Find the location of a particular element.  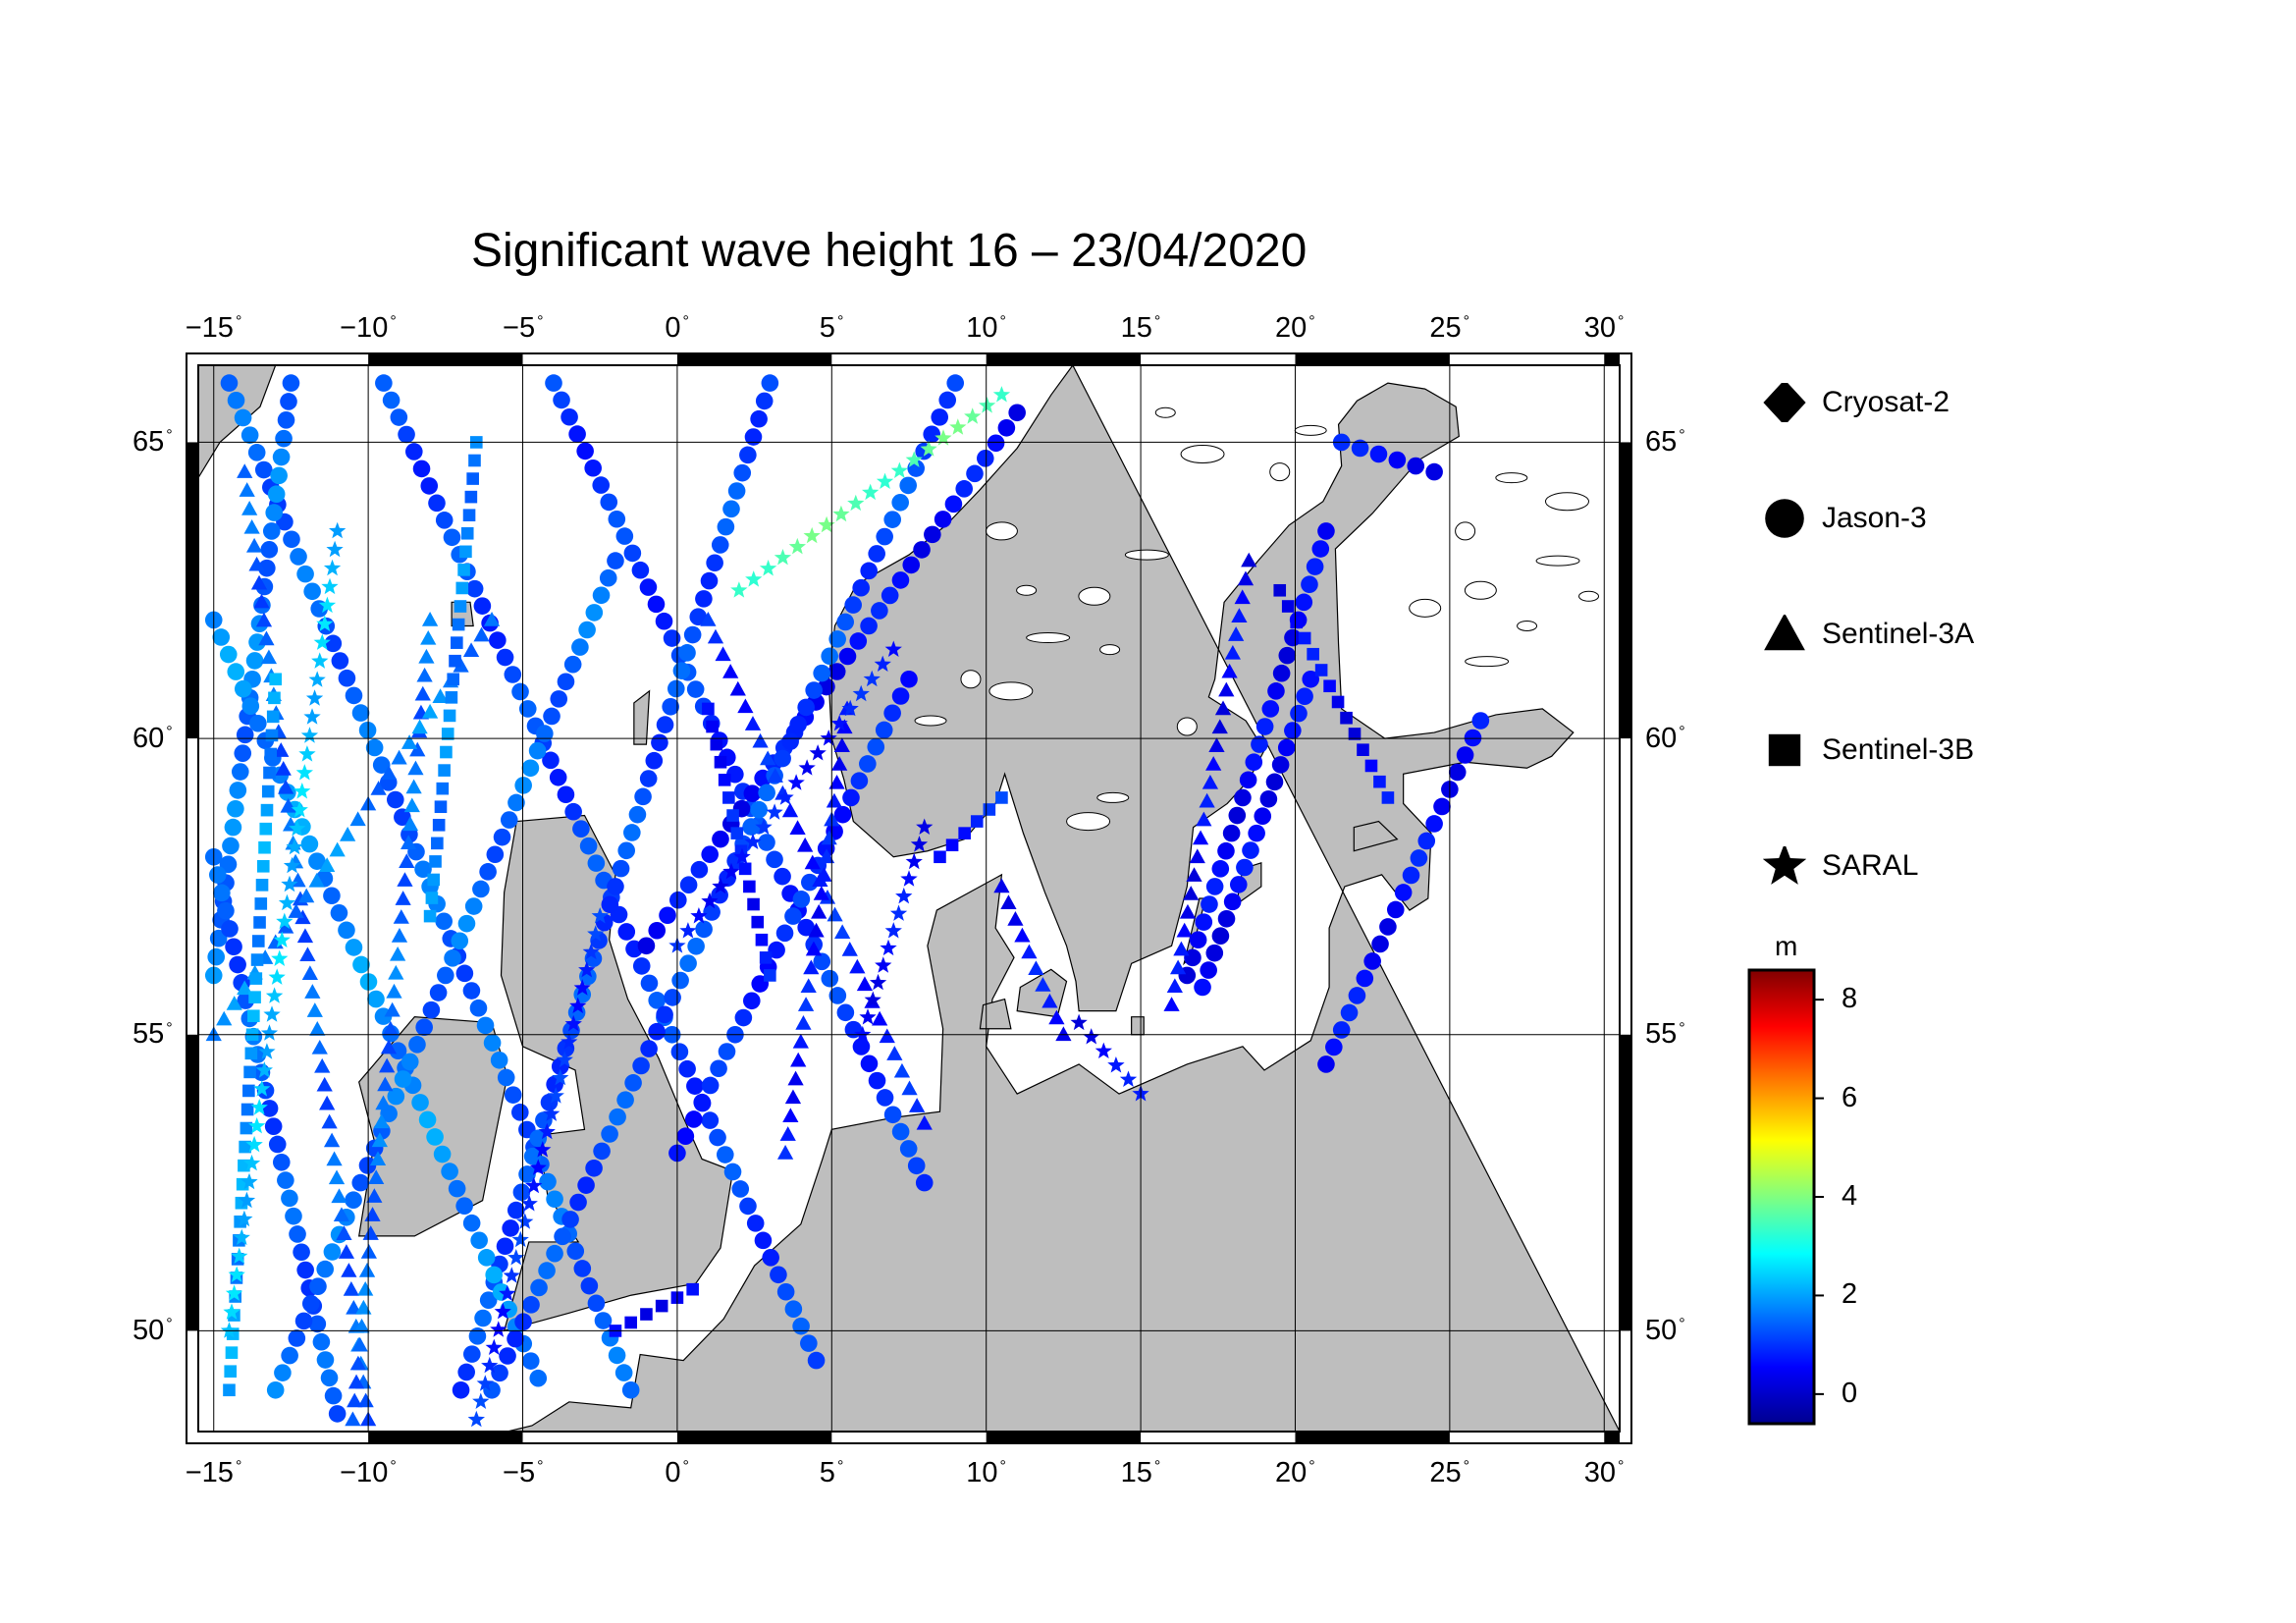

diamond-icon is located at coordinates (1784, 403).